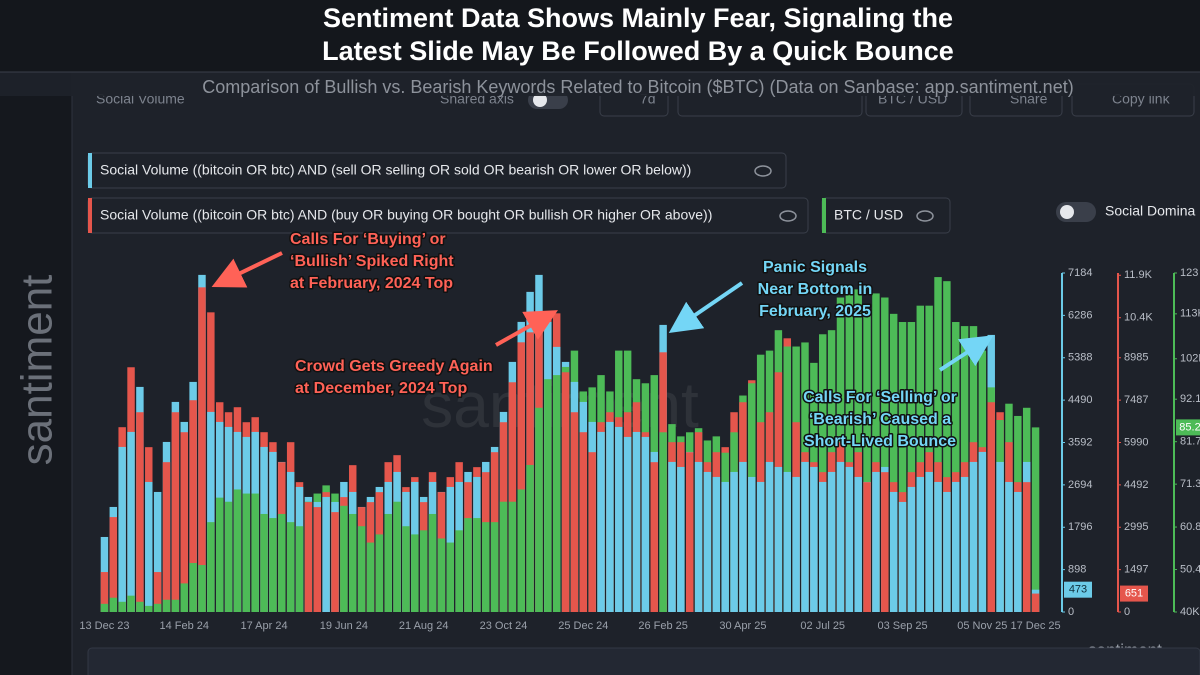 Image resolution: width=1200 pixels, height=675 pixels. I want to click on annotation: ‘Bearish’ Caused a, so click(880, 419).